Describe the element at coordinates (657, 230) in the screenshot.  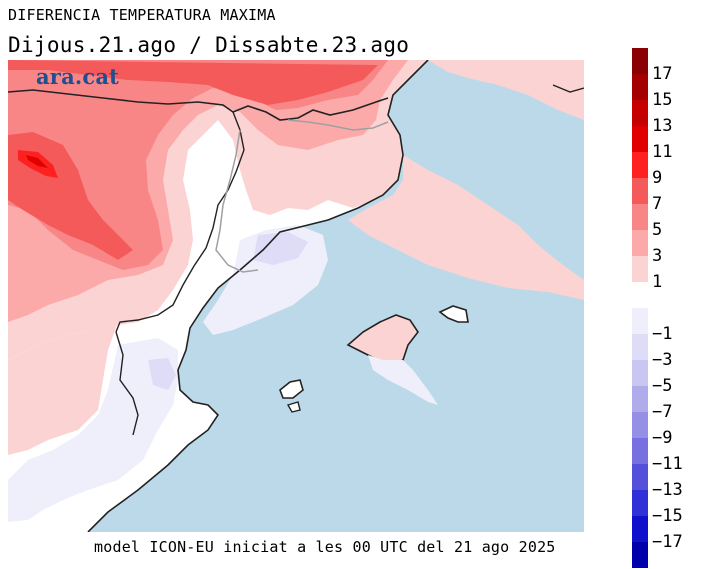
I see `legend-tick-label: 5` at that location.